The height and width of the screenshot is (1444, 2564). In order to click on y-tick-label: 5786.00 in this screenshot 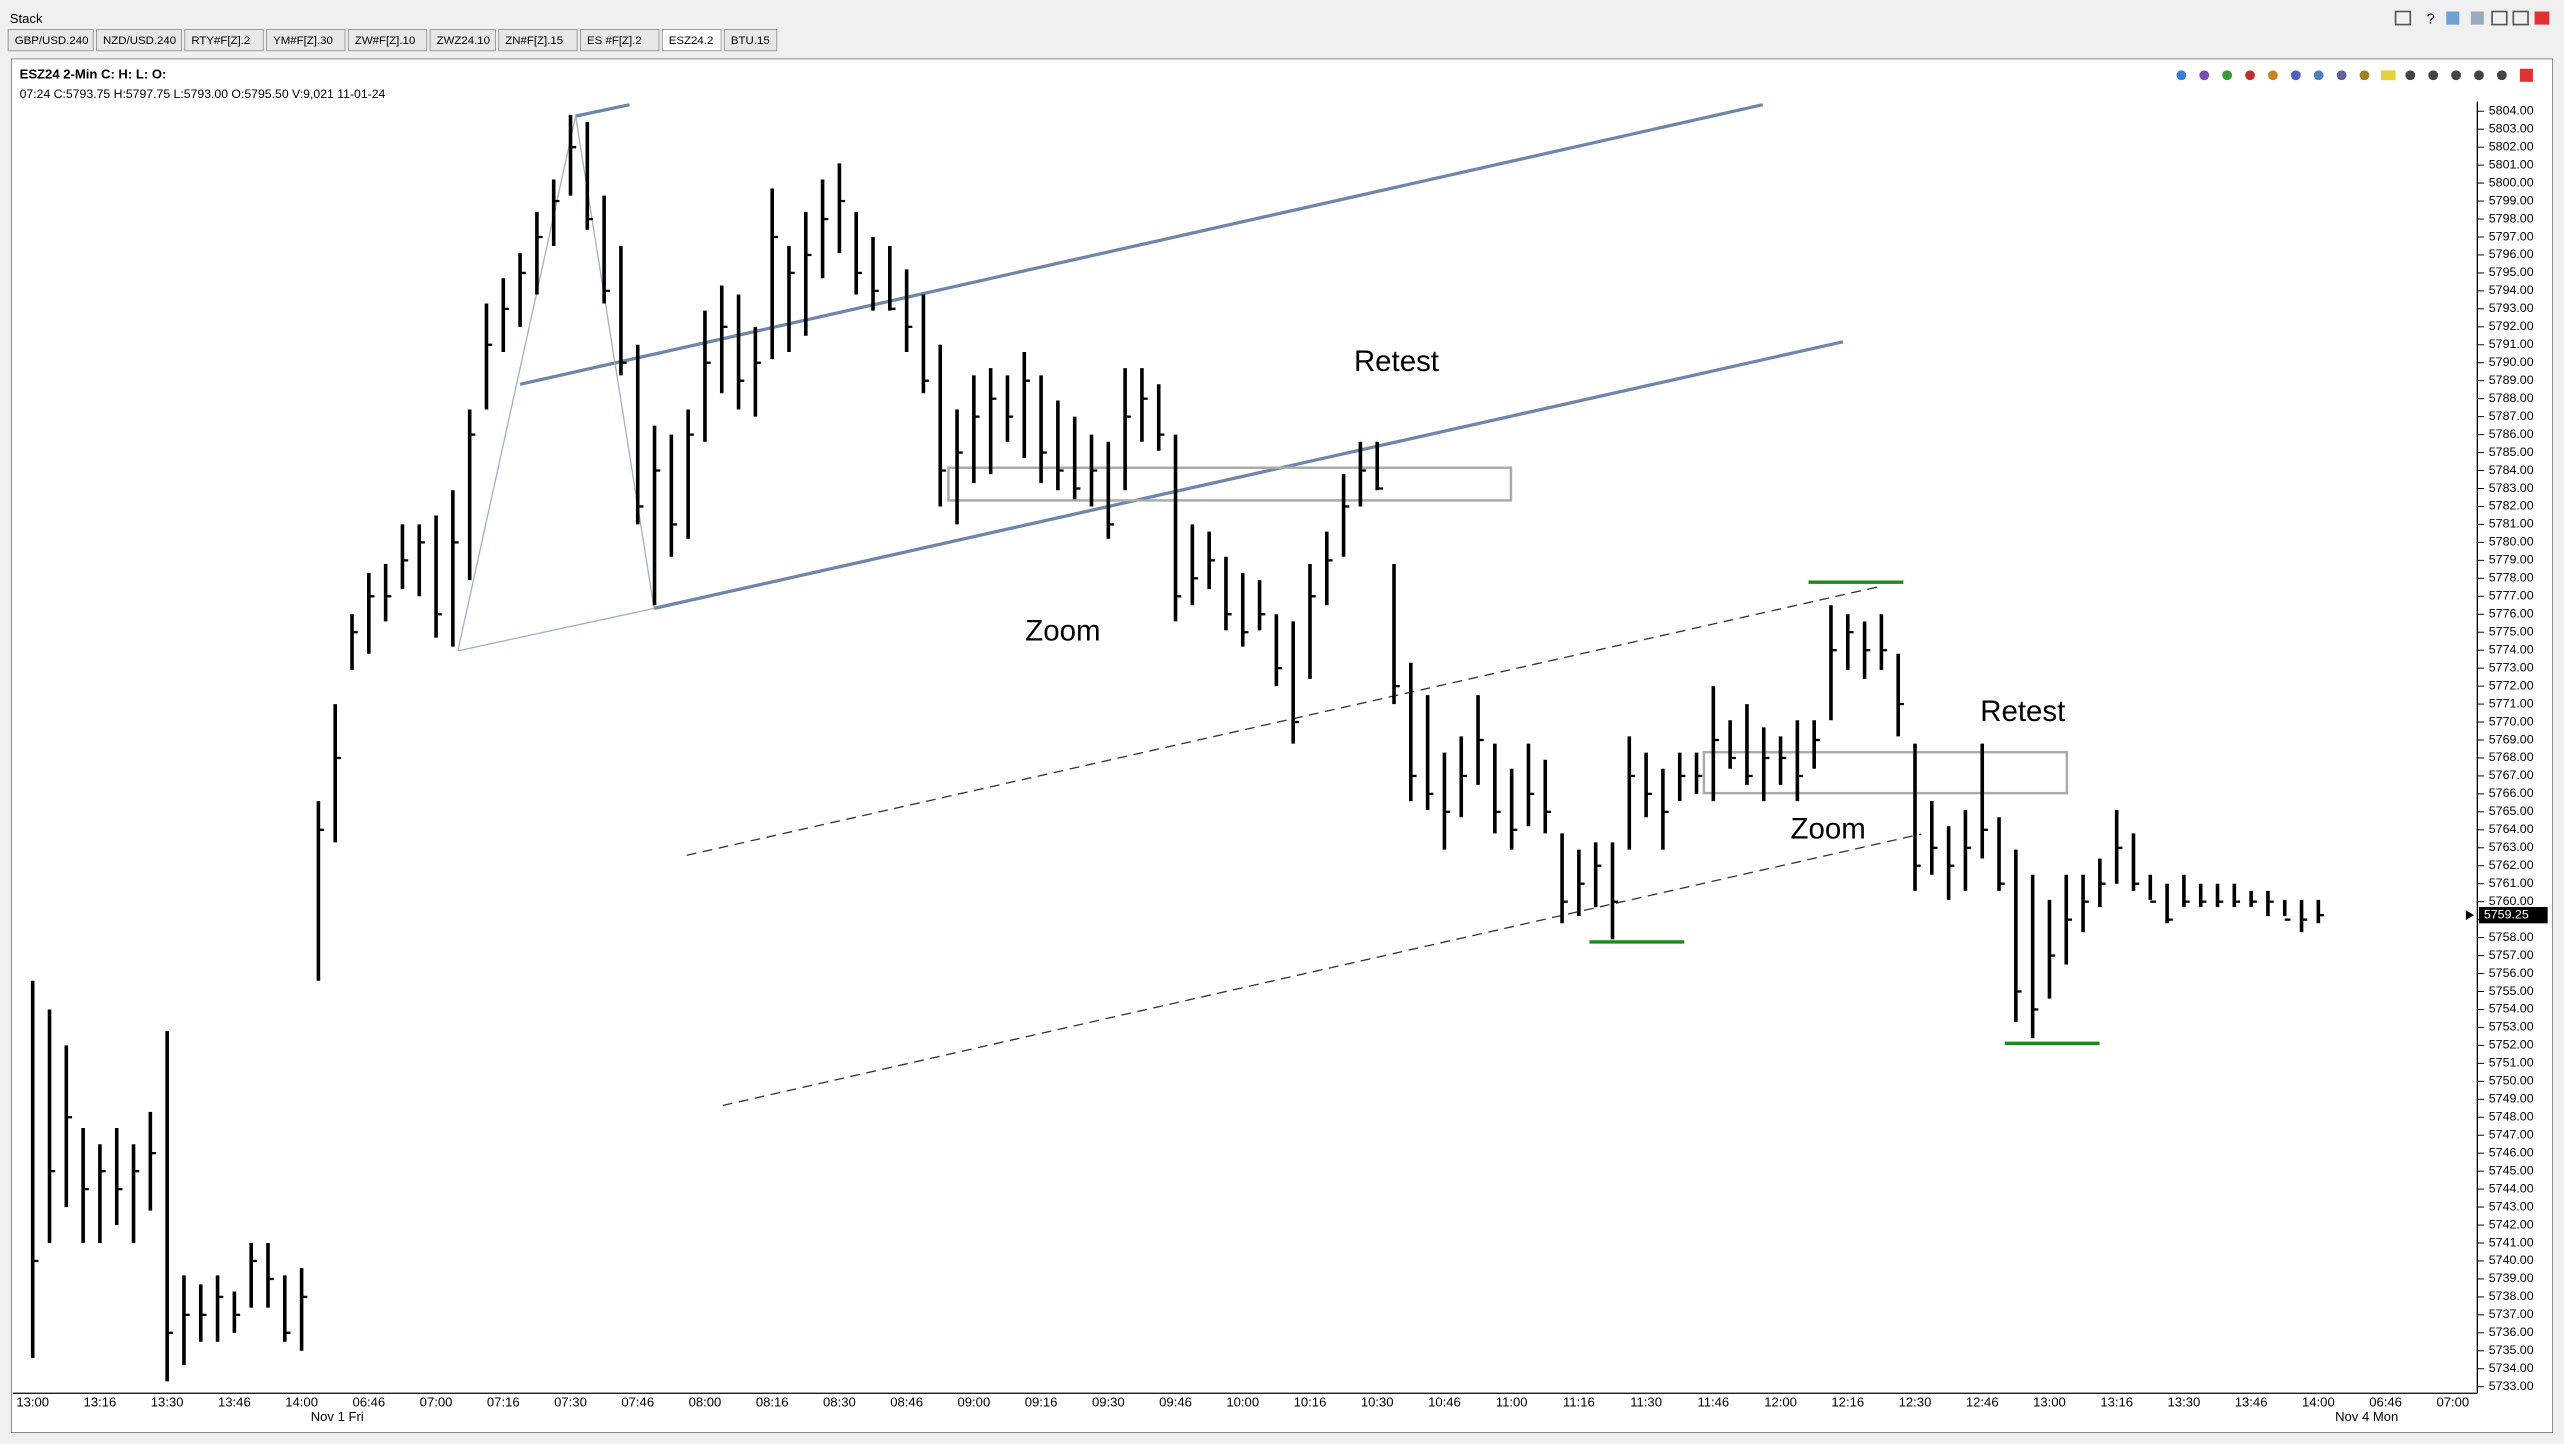, I will do `click(2511, 434)`.